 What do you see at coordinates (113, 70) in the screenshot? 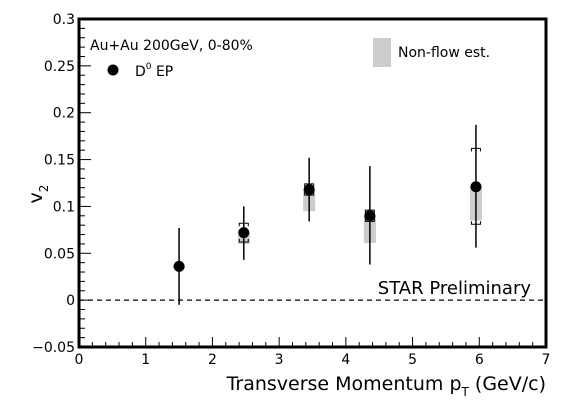
I see `legend-marker-d0` at bounding box center [113, 70].